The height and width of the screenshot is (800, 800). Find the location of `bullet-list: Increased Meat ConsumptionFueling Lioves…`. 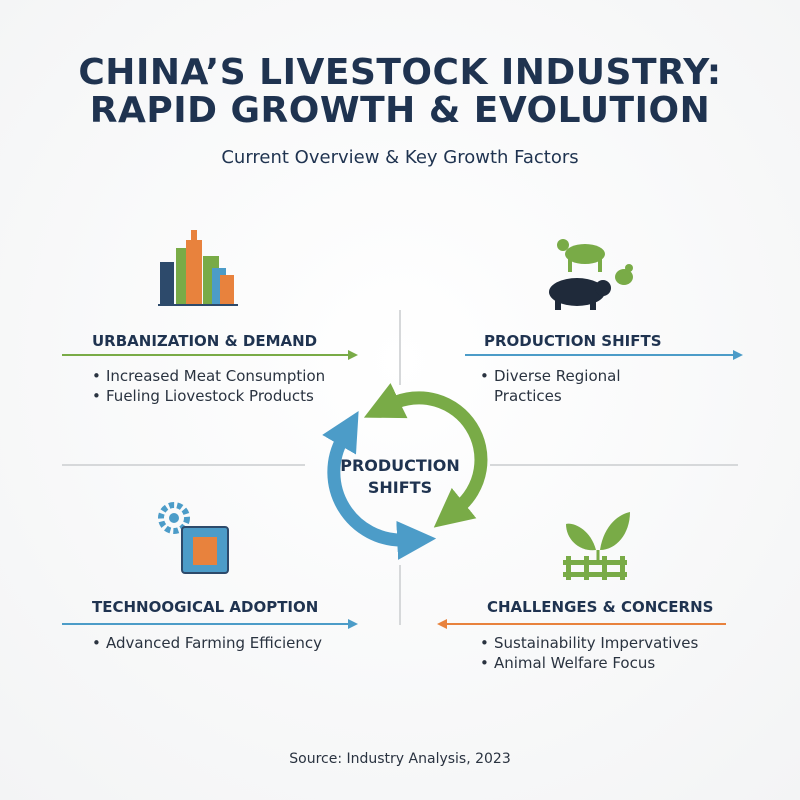

bullet-list: Increased Meat ConsumptionFueling Lioves… is located at coordinates (208, 386).